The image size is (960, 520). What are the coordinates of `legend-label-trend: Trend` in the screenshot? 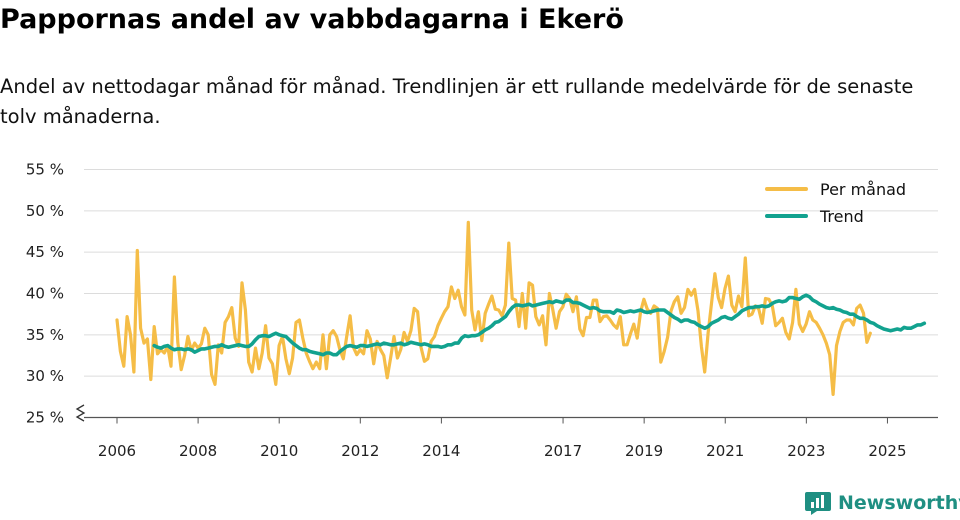 It's located at (841, 216).